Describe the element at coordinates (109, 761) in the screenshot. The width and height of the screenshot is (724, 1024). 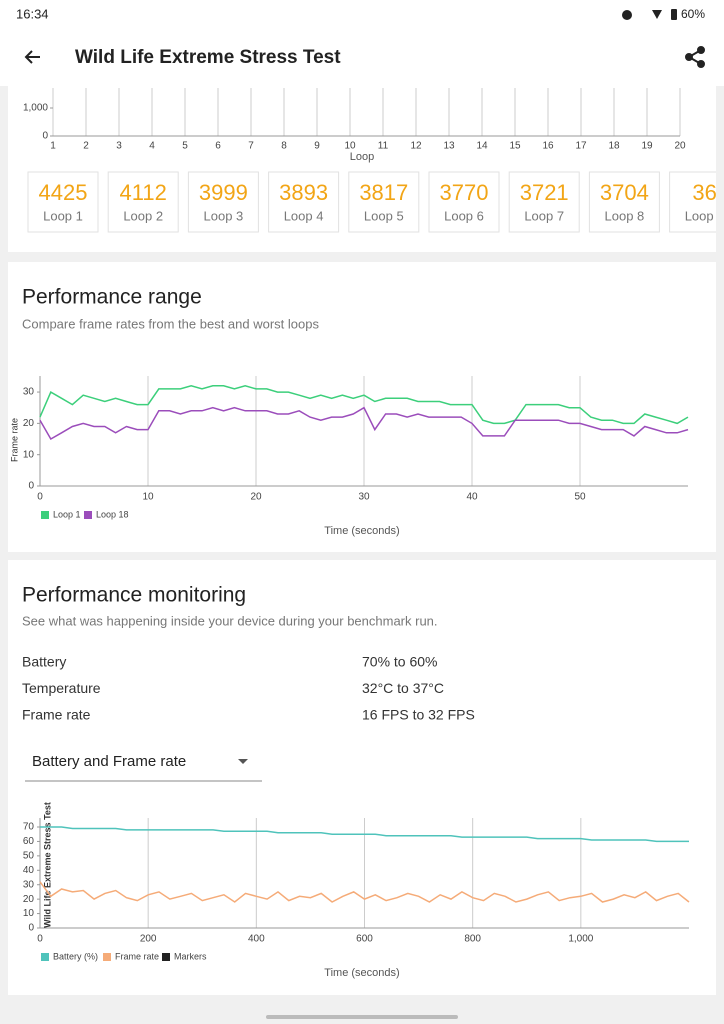
I see `dropdown: Battery and Frame rate` at that location.